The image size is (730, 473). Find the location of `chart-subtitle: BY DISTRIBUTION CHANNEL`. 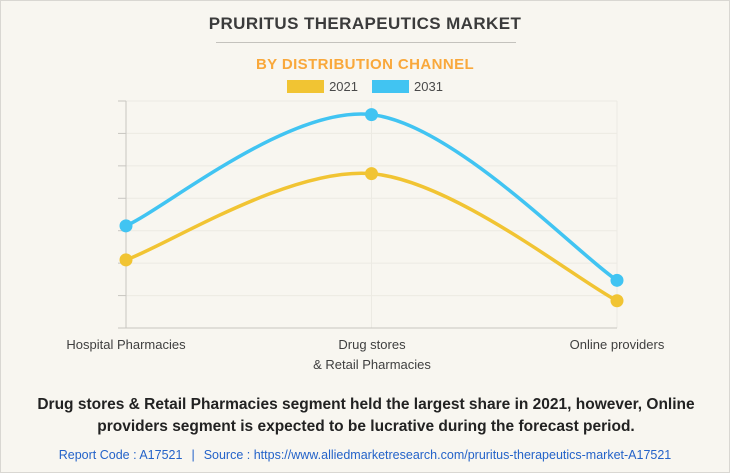

chart-subtitle: BY DISTRIBUTION CHANNEL is located at coordinates (365, 64).